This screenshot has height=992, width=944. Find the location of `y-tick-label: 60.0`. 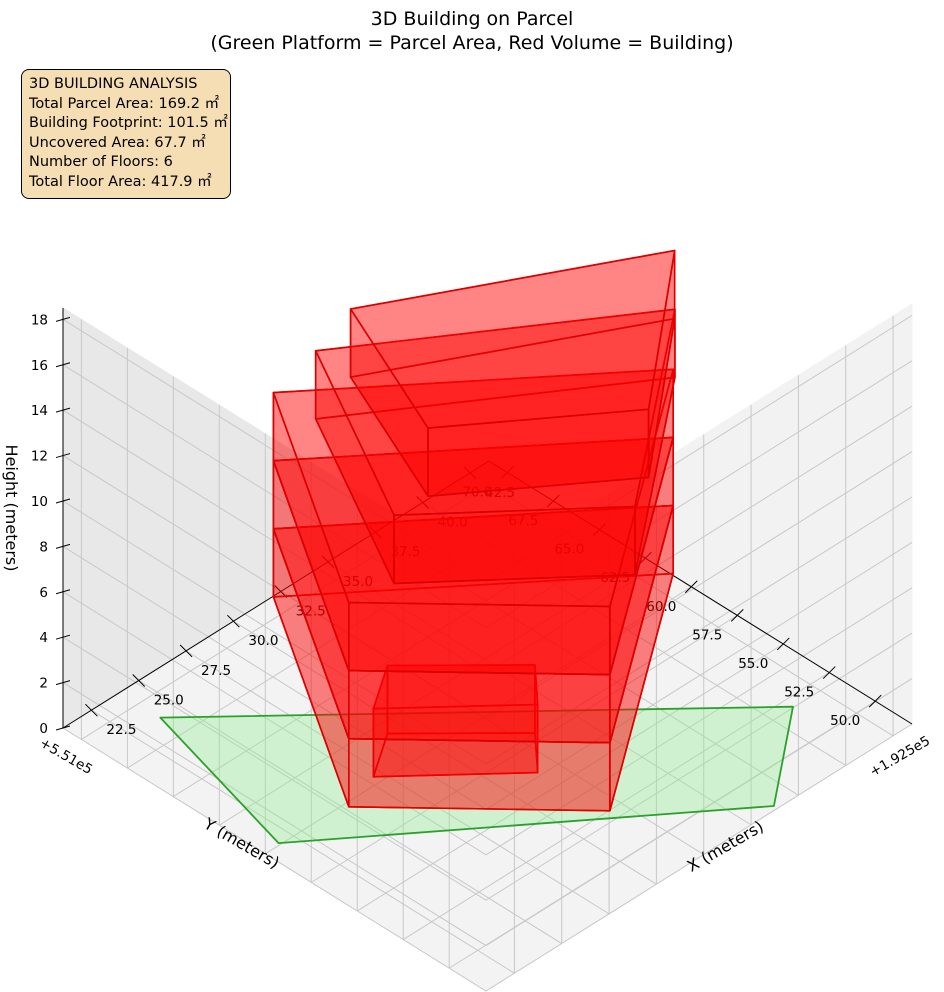

y-tick-label: 60.0 is located at coordinates (661, 607).